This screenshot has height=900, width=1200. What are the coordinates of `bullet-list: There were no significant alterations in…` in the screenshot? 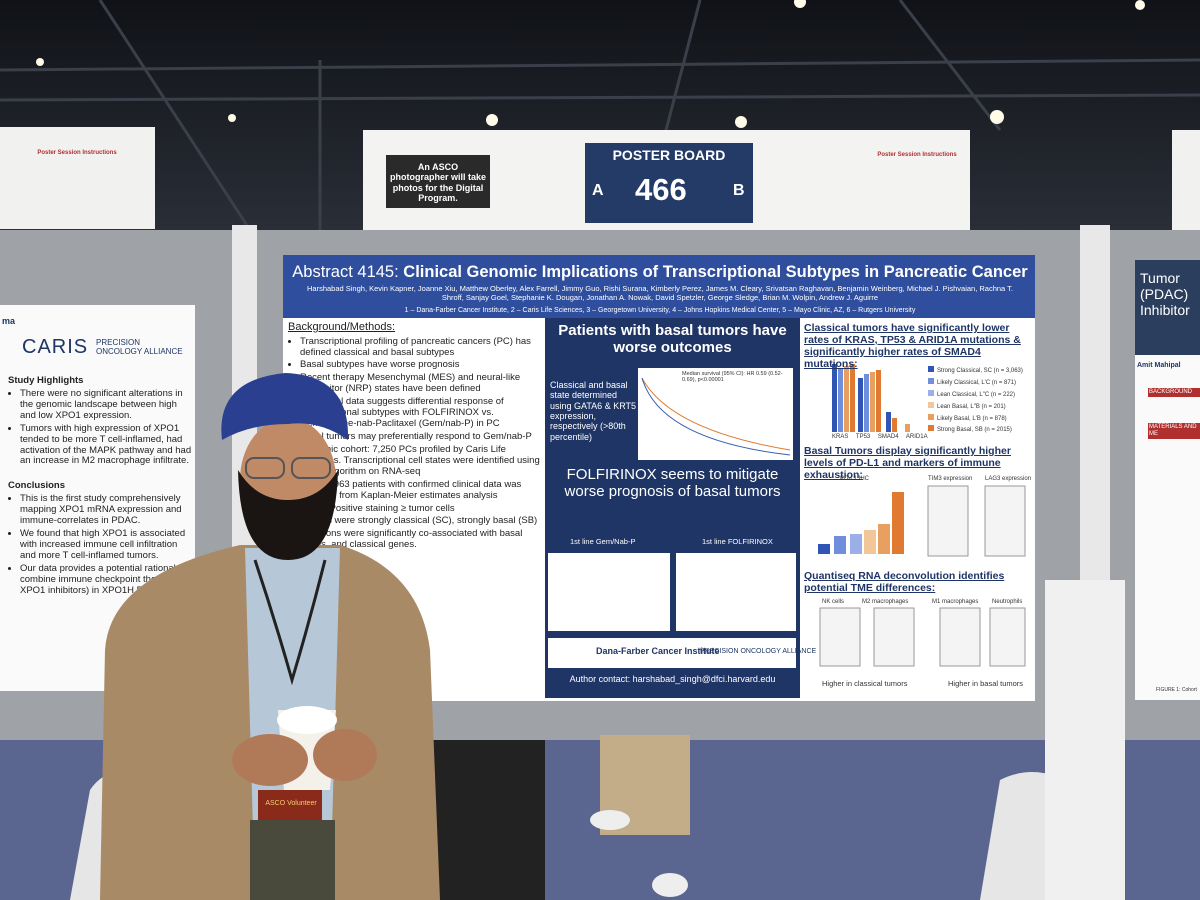 It's located at (100, 428).